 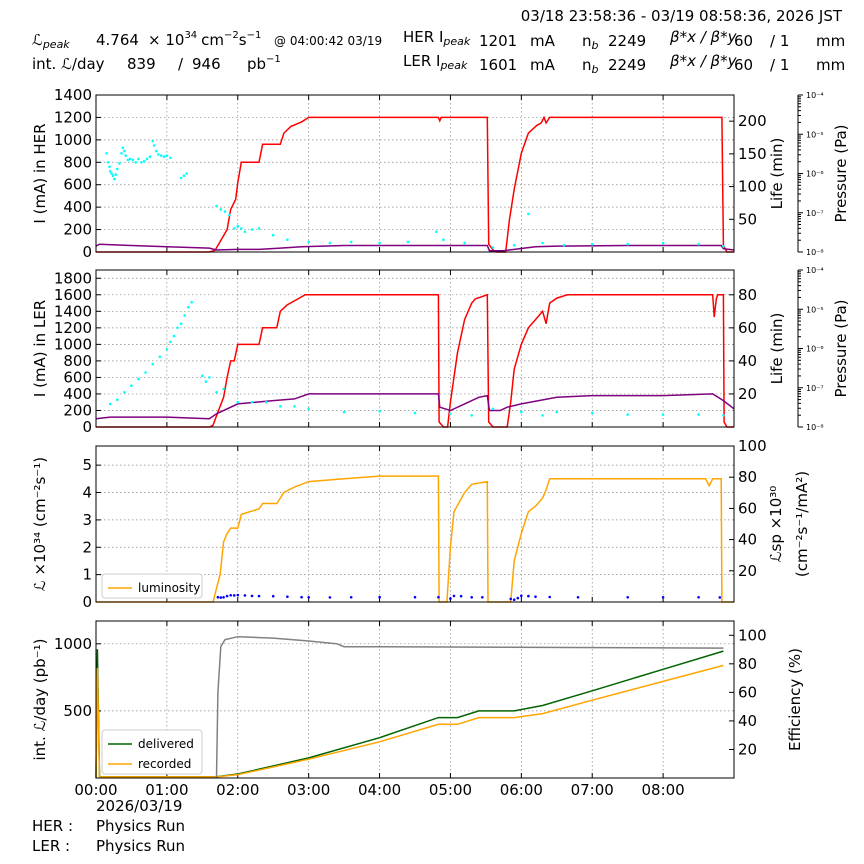 I want to click on her-ipeak-label: HER Ipeak, so click(x=437, y=38).